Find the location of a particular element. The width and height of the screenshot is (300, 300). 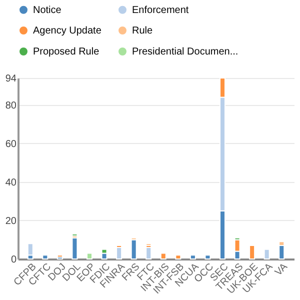

x-tick-label: VA is located at coordinates (281, 269).